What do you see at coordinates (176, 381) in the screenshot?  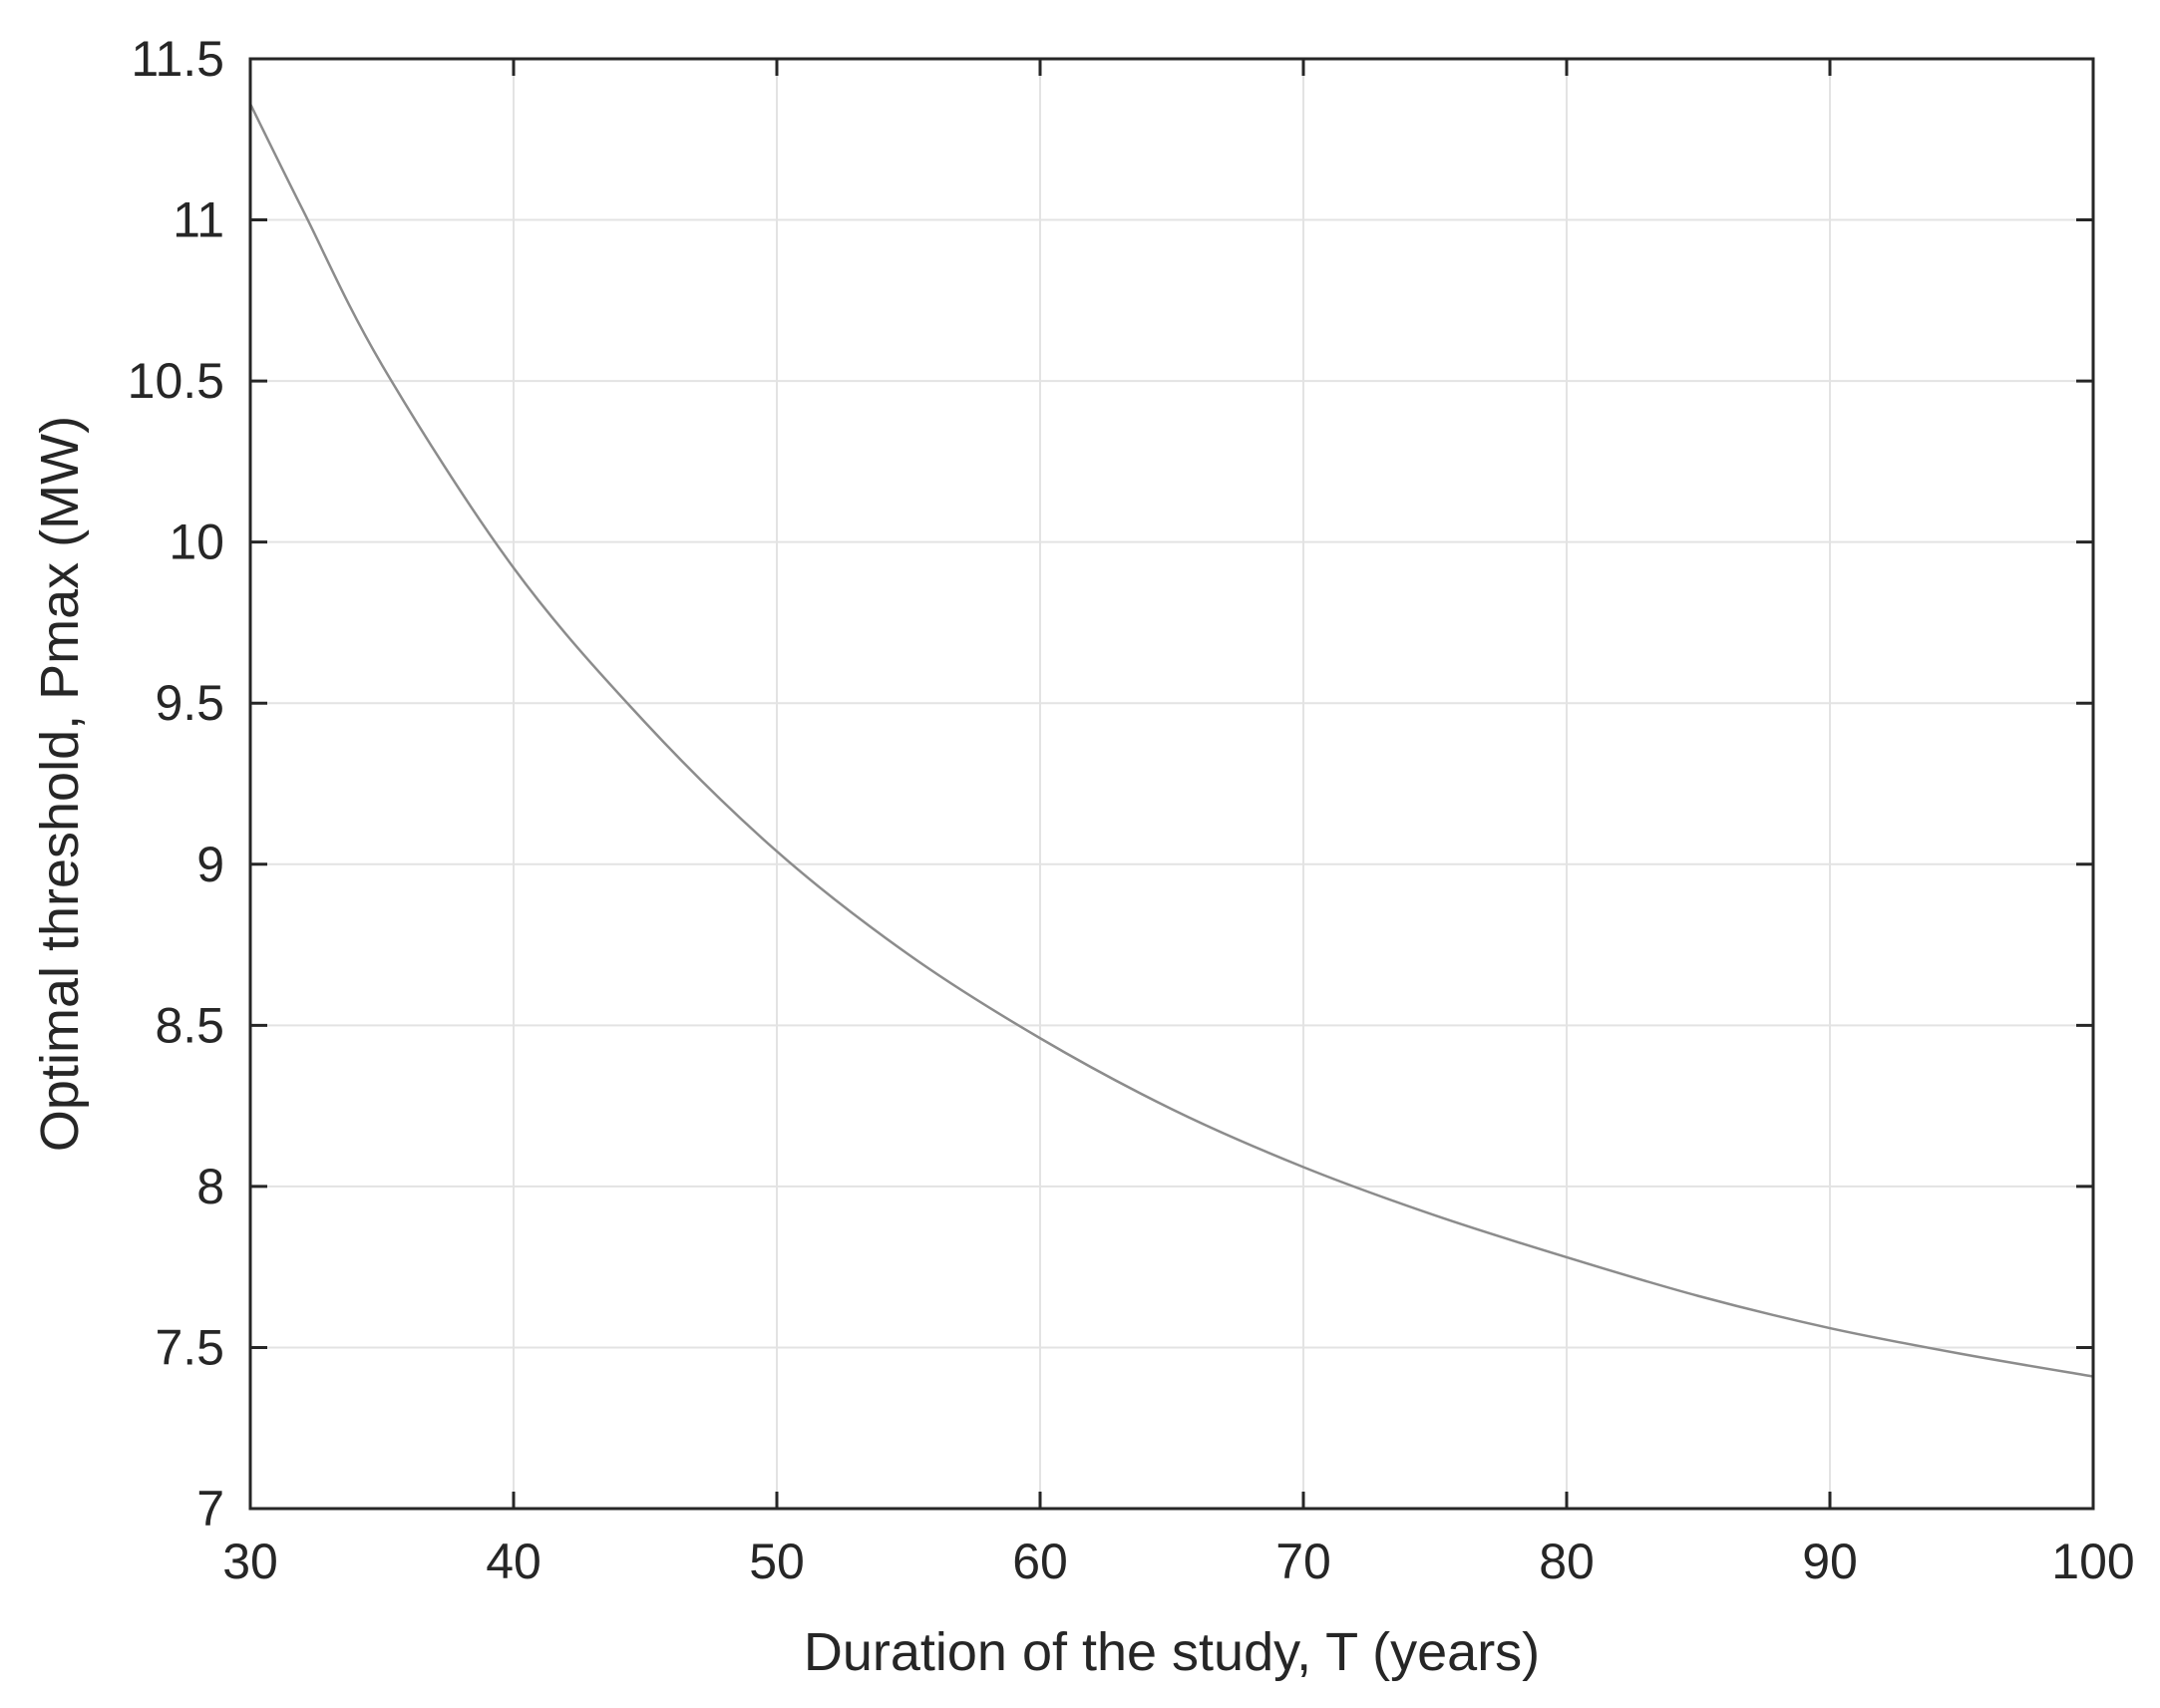 I see `y-tick-label: 10.5` at bounding box center [176, 381].